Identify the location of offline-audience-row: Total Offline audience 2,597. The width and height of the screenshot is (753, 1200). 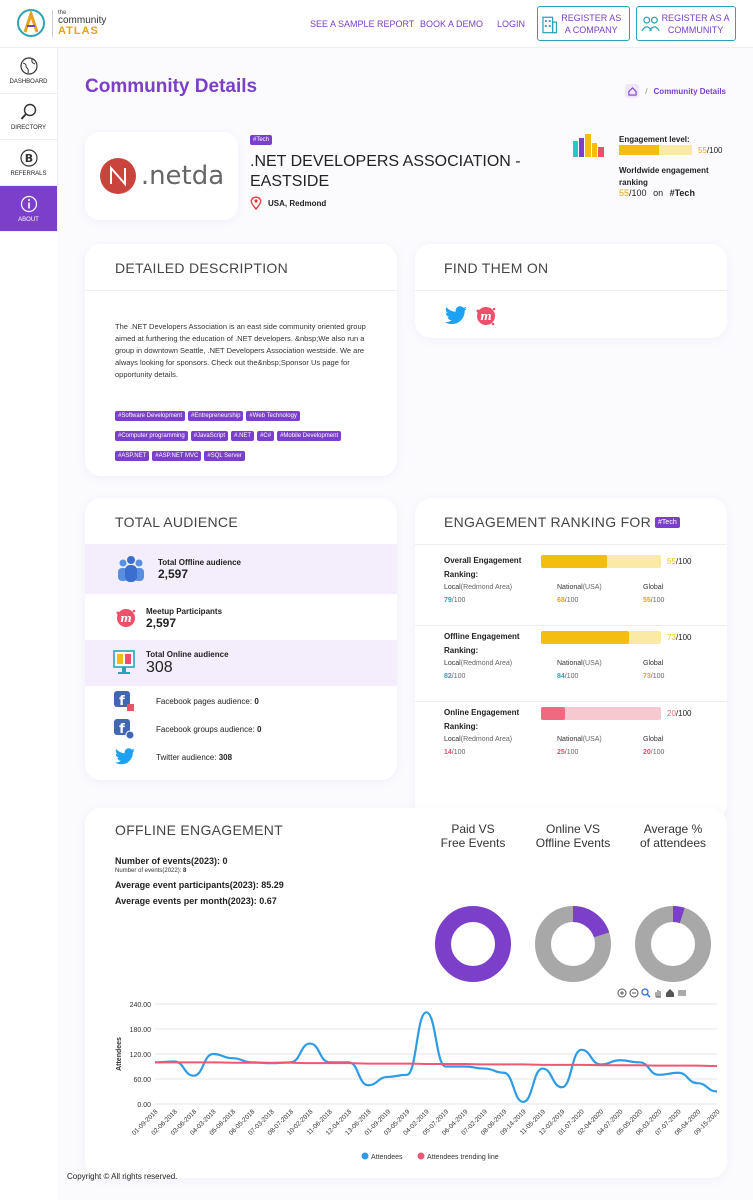
(241, 569).